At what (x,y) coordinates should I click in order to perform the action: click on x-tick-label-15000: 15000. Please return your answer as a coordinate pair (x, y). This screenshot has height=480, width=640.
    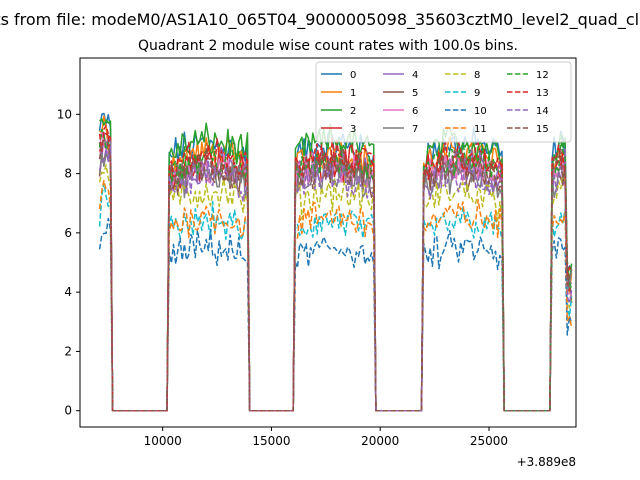
    Looking at the image, I should click on (271, 441).